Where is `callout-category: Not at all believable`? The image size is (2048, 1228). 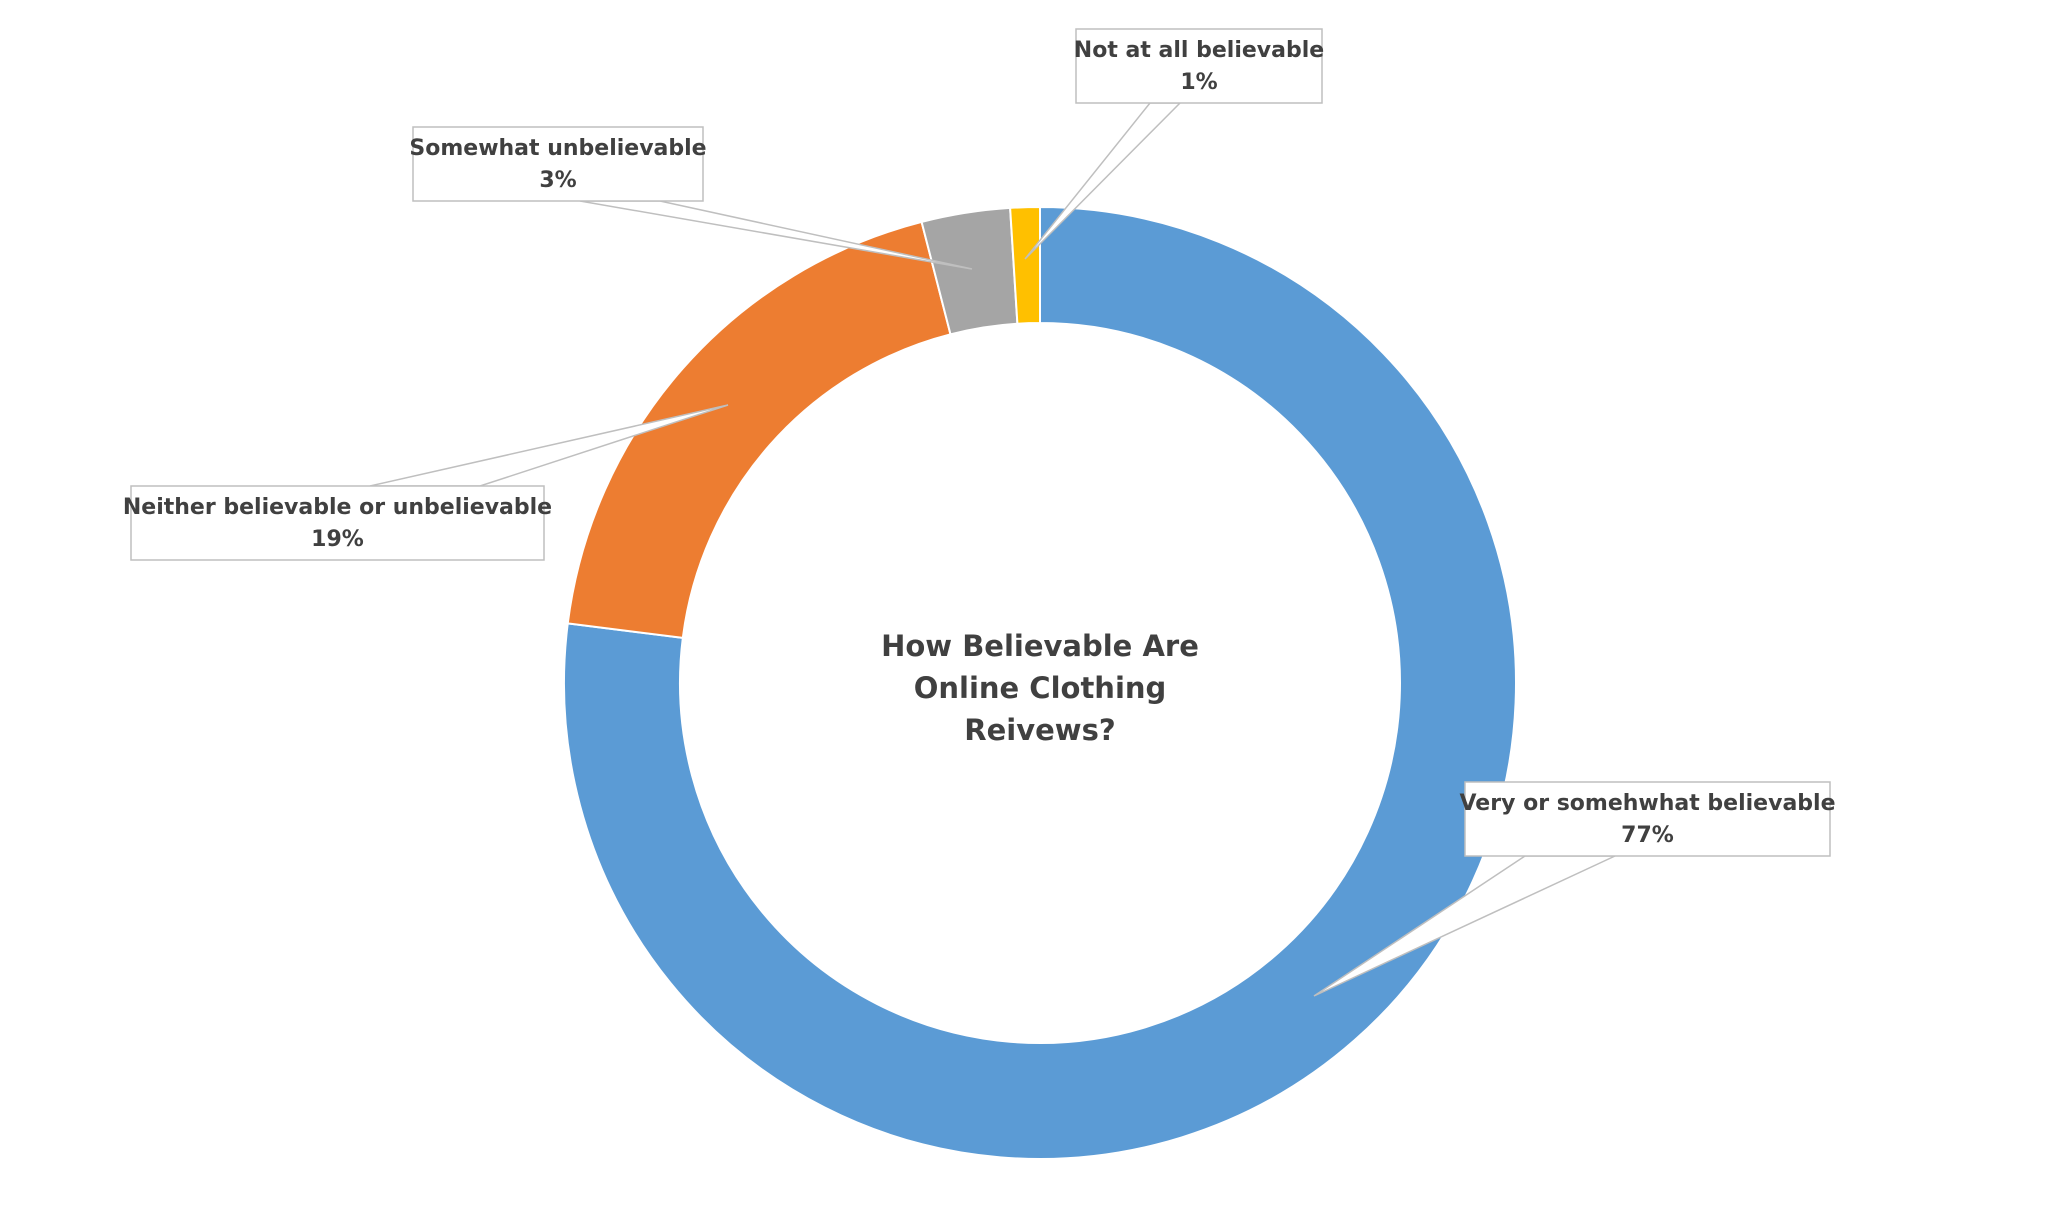
callout-category: Not at all believable is located at coordinates (1199, 50).